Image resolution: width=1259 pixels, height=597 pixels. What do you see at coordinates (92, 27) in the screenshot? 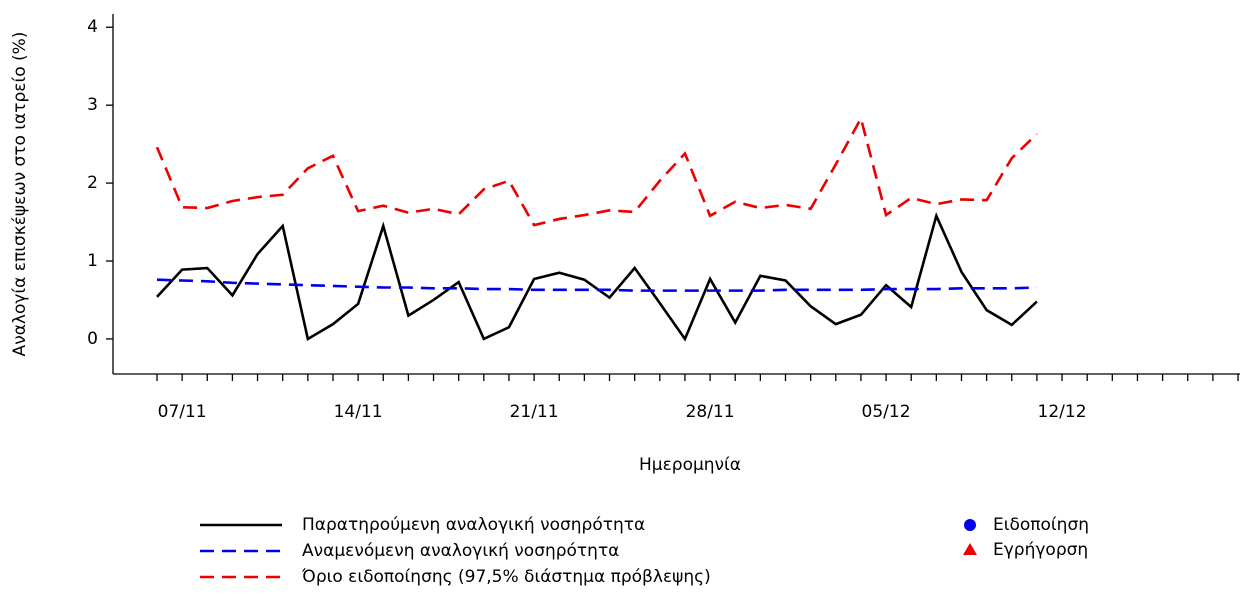
I see `y-tick-label: 4` at bounding box center [92, 27].